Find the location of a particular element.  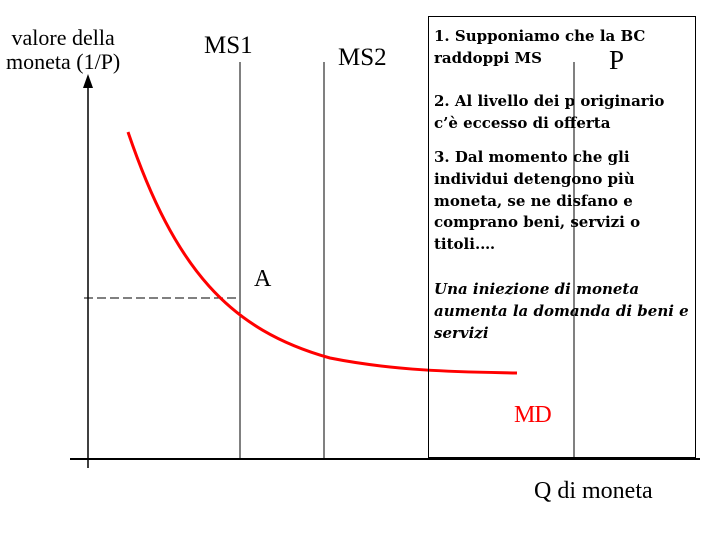

ms2-label: MS2 is located at coordinates (362, 57).